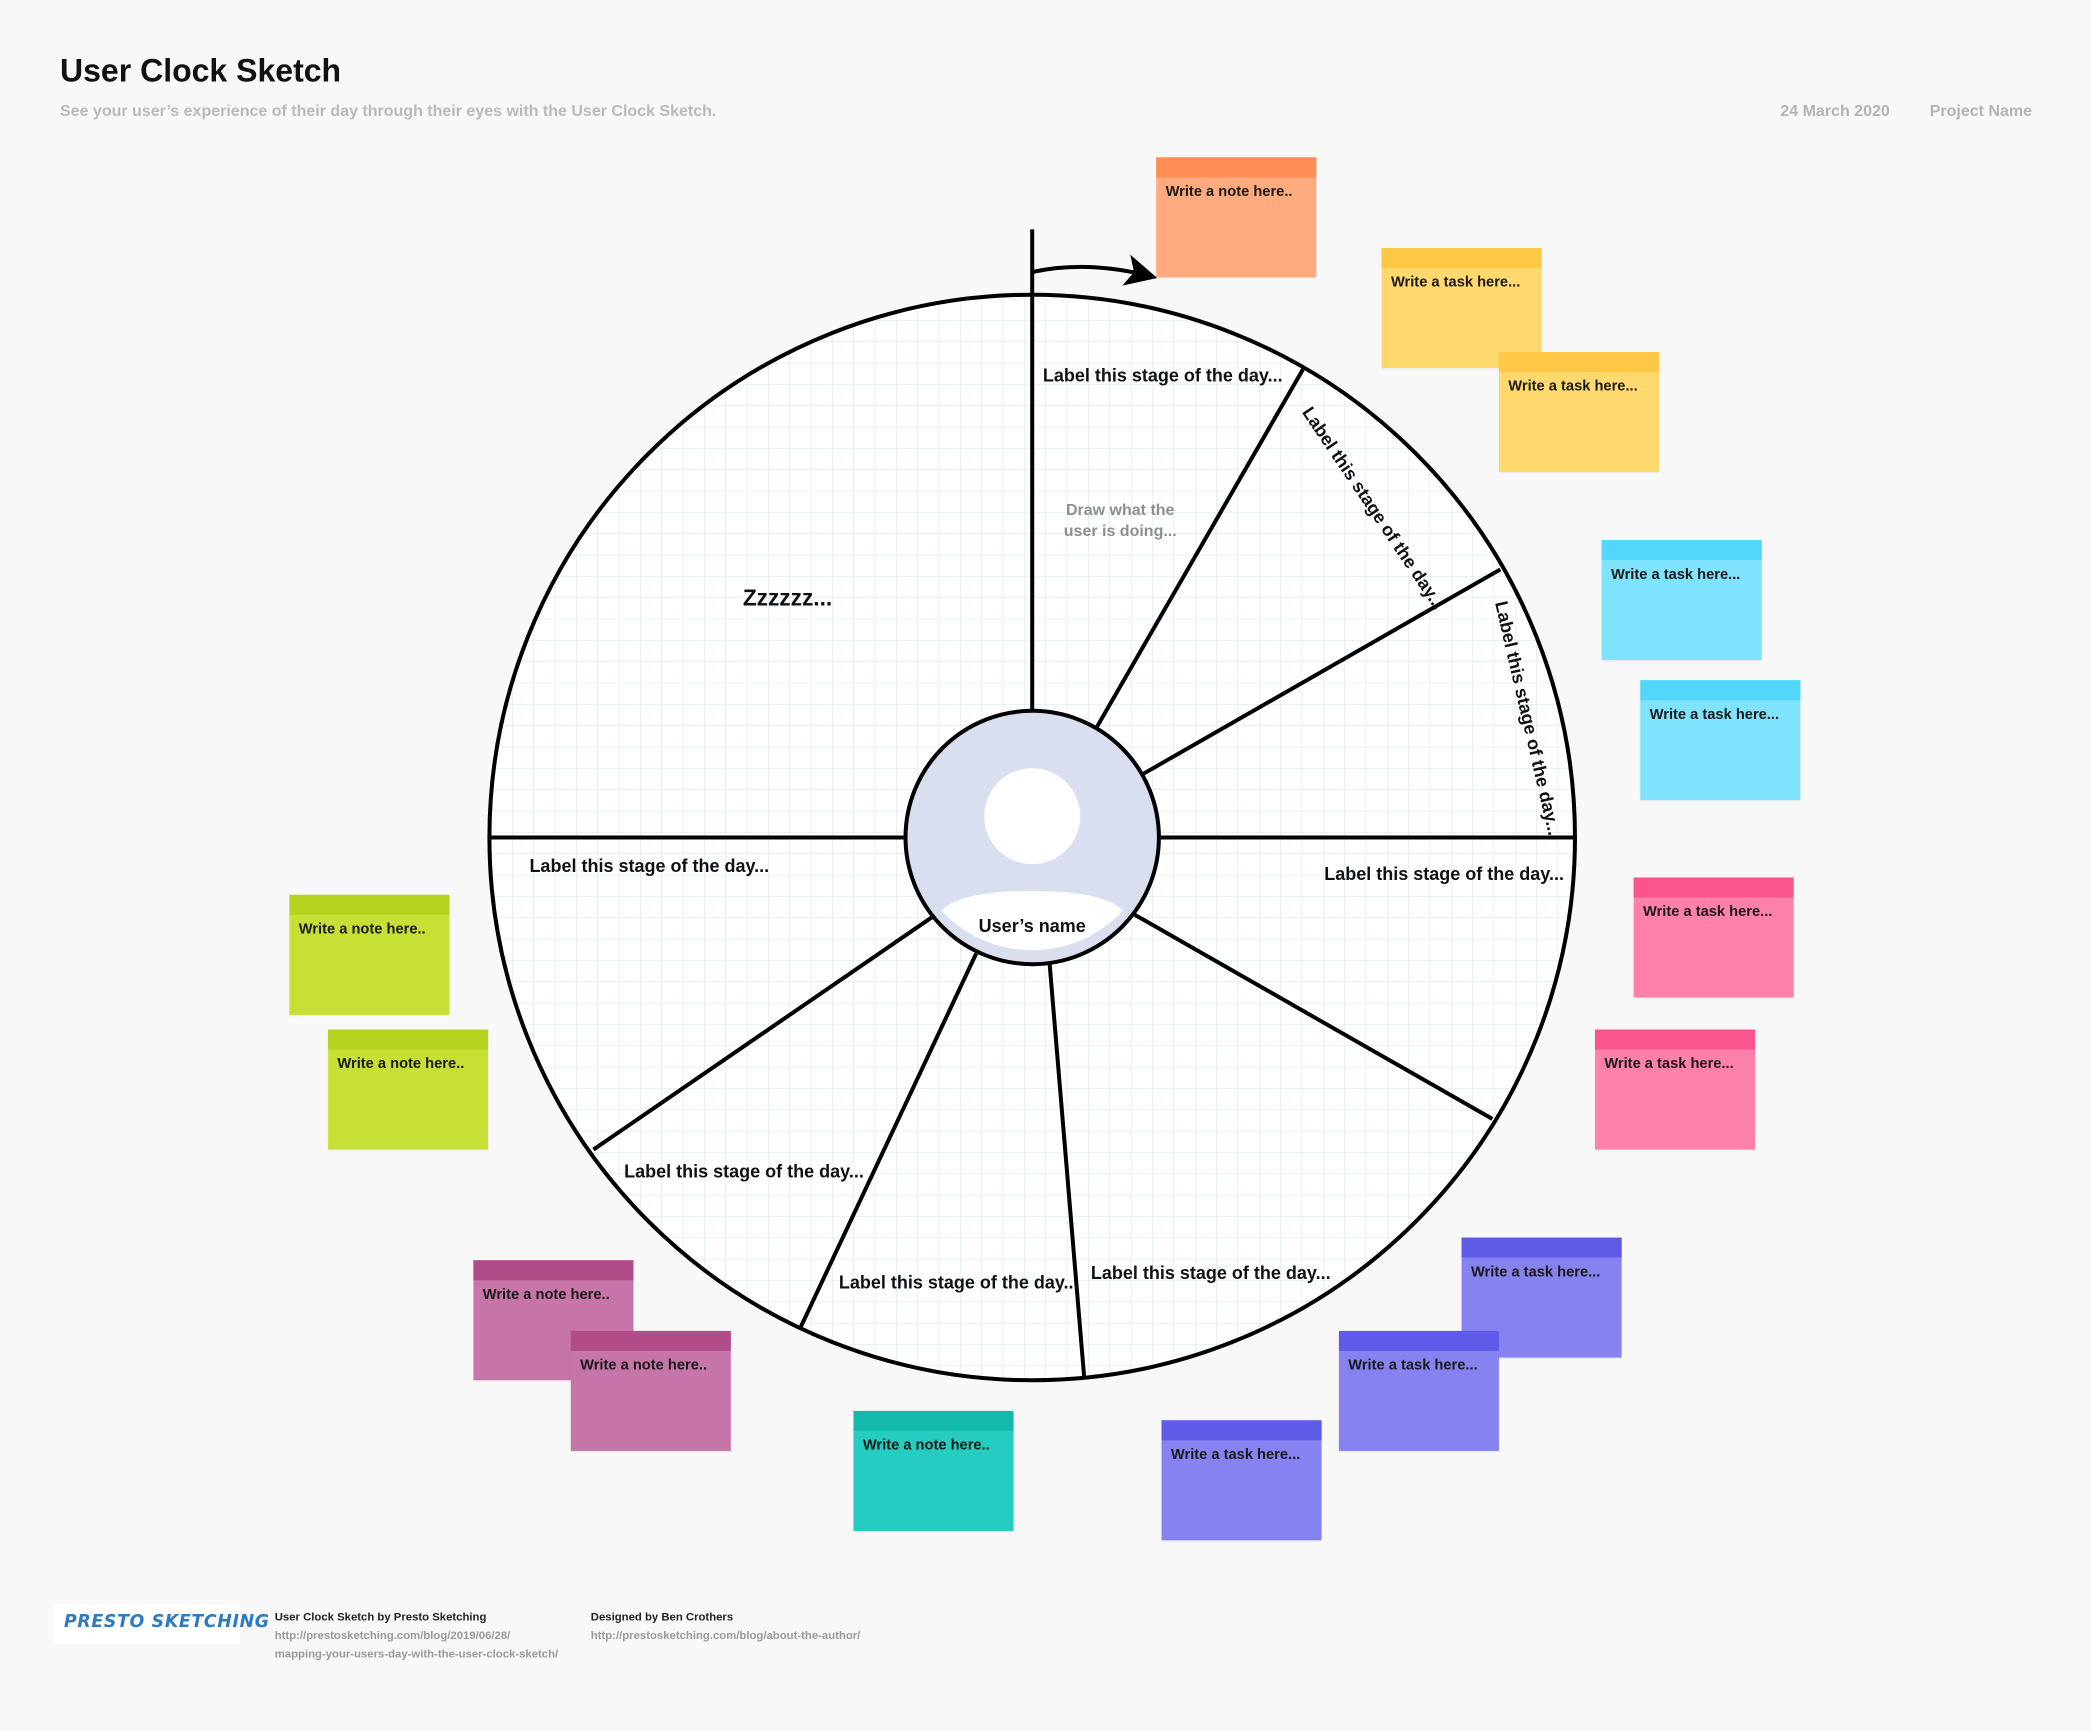  What do you see at coordinates (167, 1622) in the screenshot?
I see `logo-text: PRESTO SKETCHING` at bounding box center [167, 1622].